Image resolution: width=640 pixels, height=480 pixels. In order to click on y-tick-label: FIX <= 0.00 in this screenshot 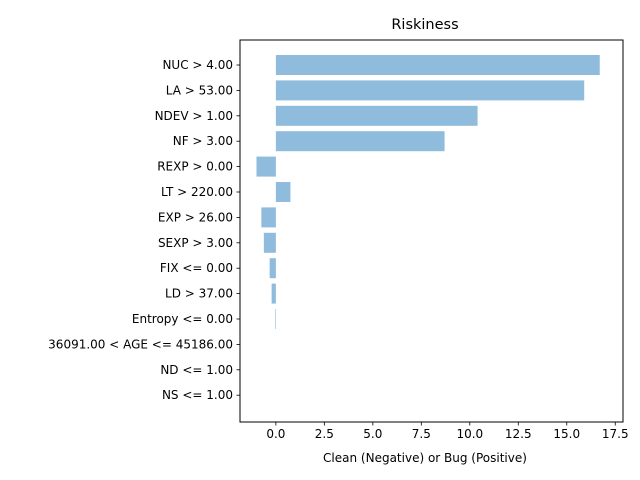, I will do `click(196, 268)`.